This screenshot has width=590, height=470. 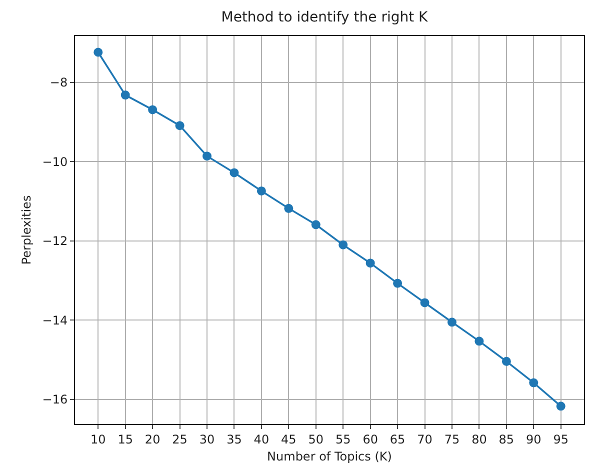 I want to click on x-tick-label: 90, so click(x=534, y=439).